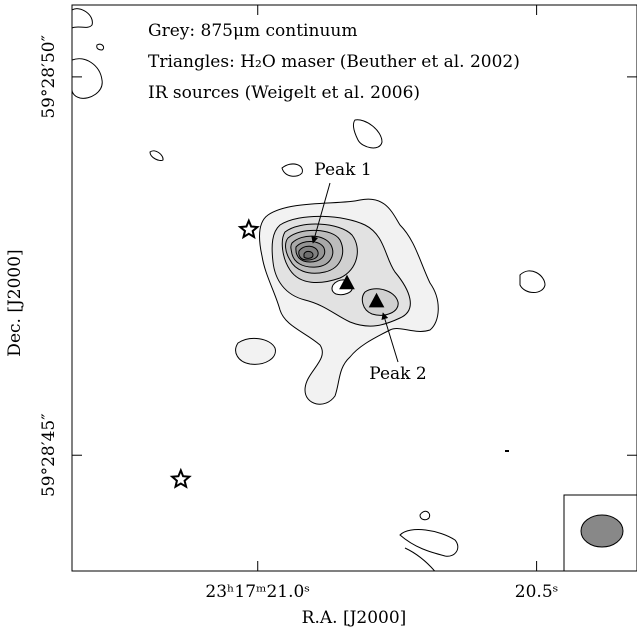 The height and width of the screenshot is (633, 637). What do you see at coordinates (252, 31) in the screenshot?
I see `legend-line: Grey: 875μm continuum` at bounding box center [252, 31].